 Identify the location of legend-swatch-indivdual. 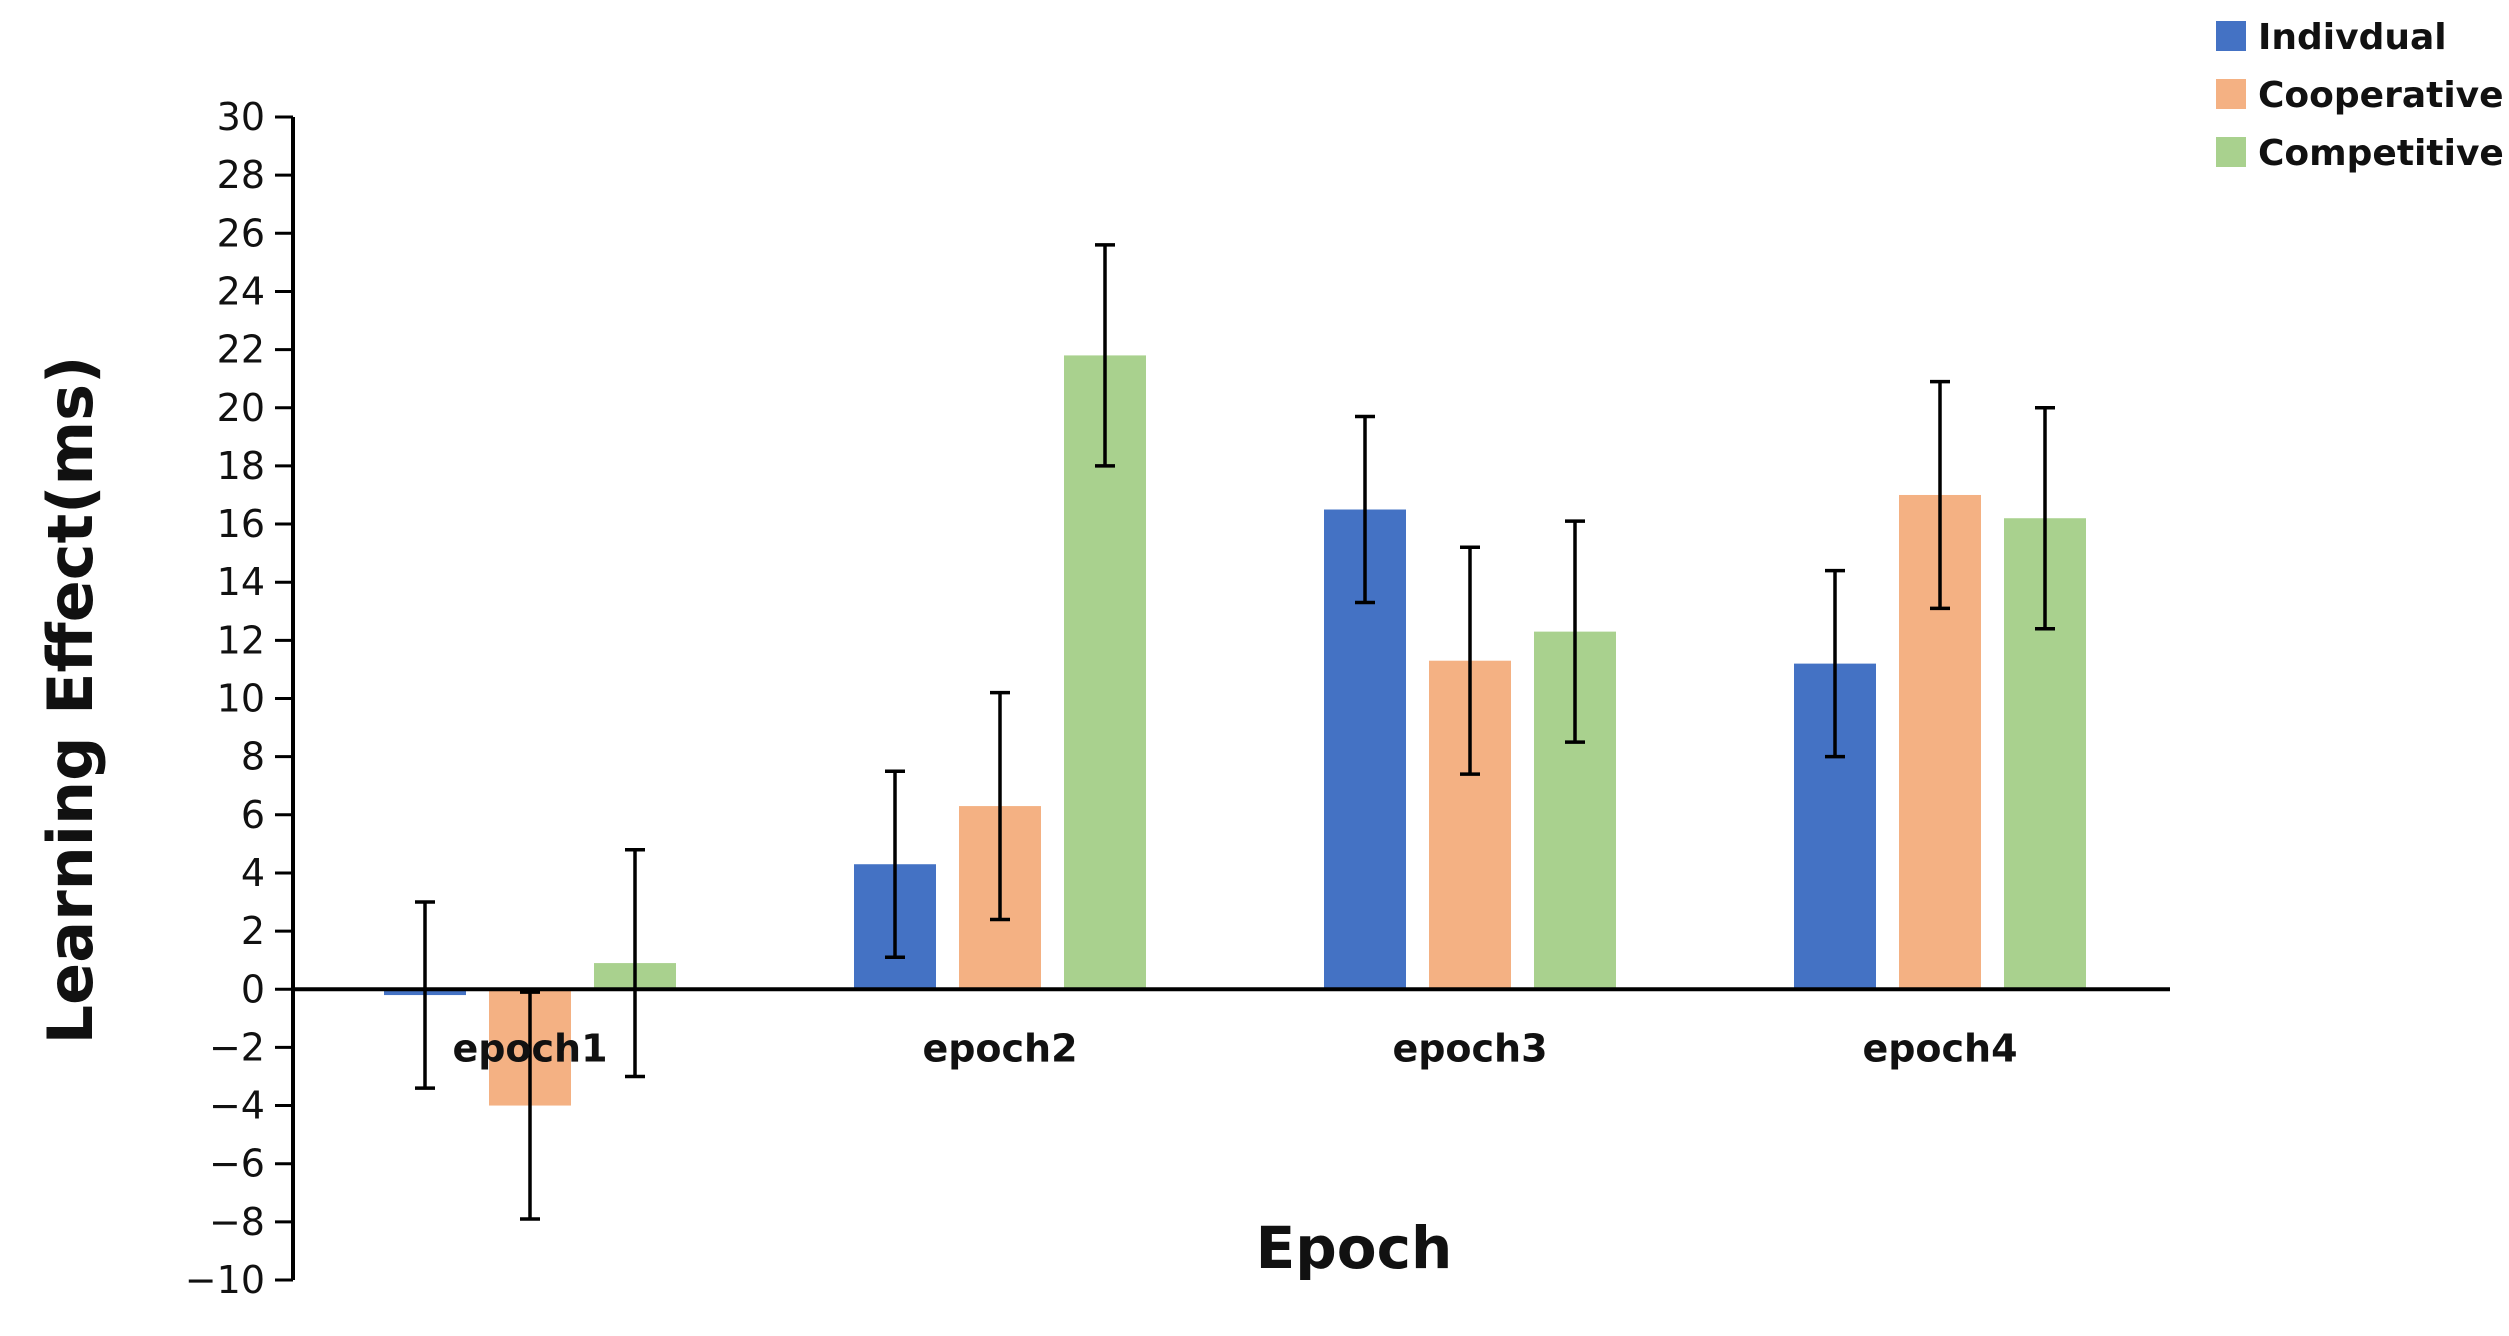
(2231, 36).